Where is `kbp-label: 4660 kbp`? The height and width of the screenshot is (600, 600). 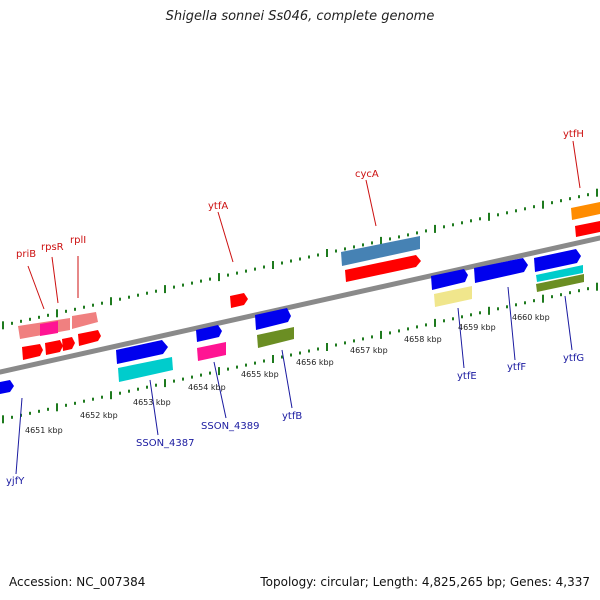 kbp-label: 4660 kbp is located at coordinates (531, 317).